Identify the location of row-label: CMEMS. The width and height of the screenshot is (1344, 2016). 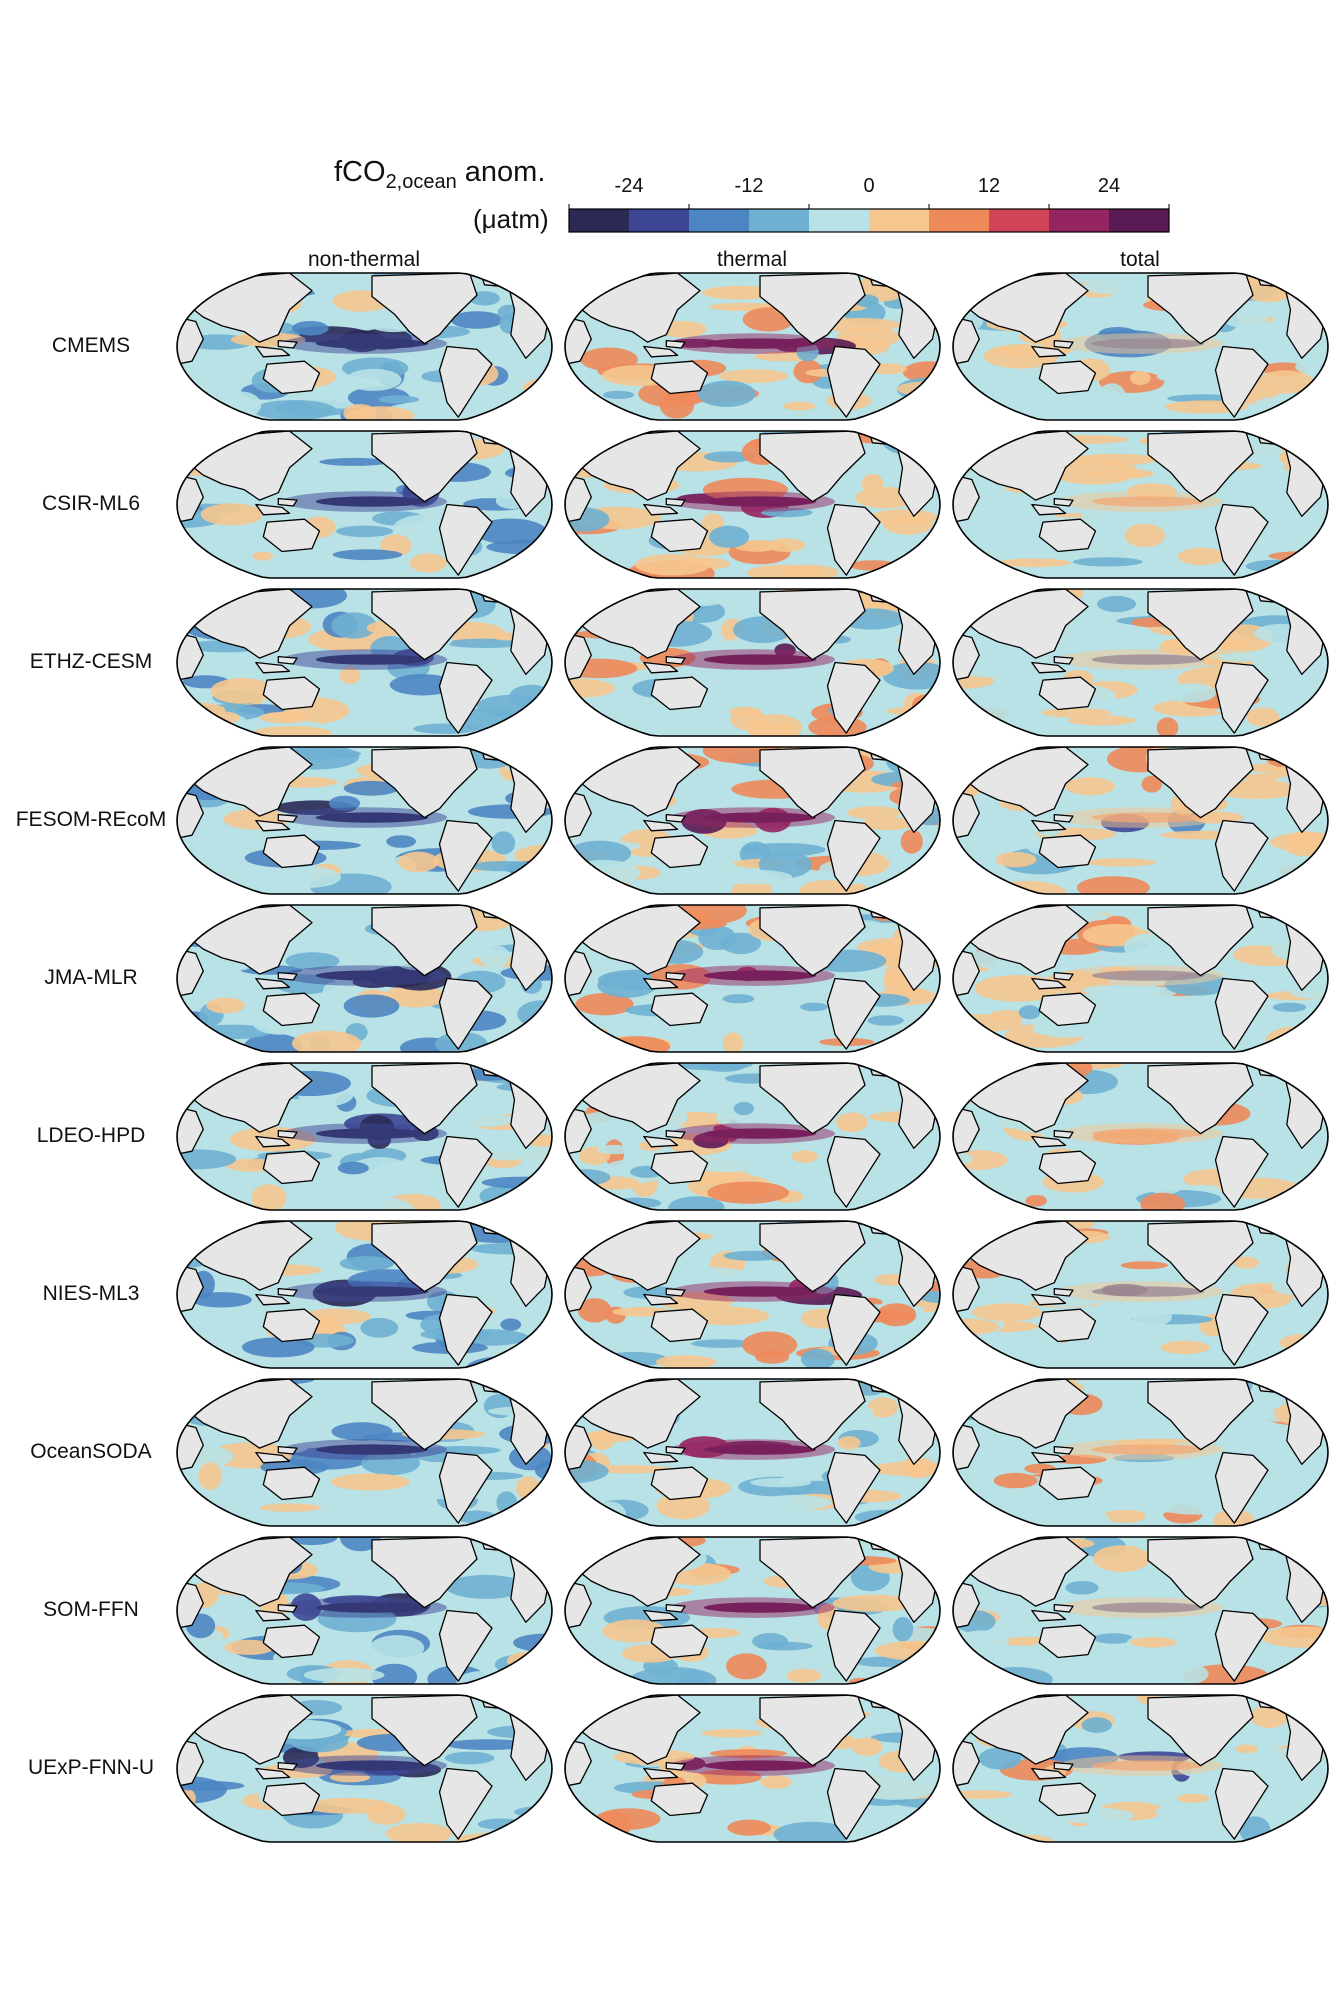
(91, 345).